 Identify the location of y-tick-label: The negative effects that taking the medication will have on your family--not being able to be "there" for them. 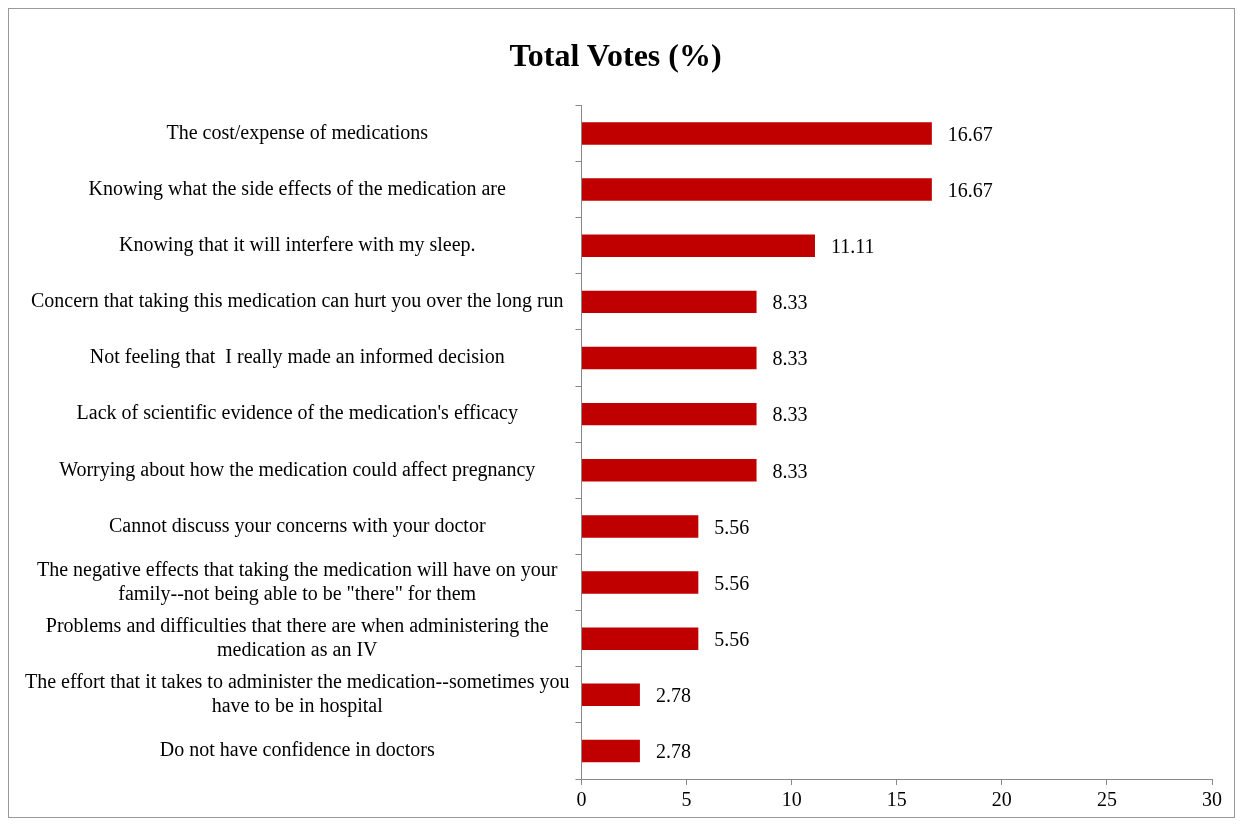
(297, 581).